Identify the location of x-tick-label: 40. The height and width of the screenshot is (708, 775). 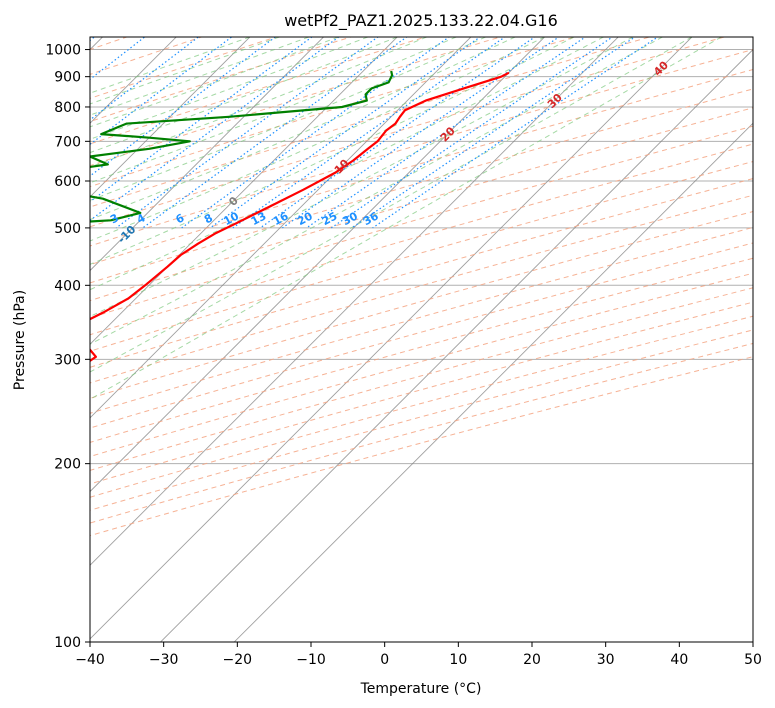
(679, 660).